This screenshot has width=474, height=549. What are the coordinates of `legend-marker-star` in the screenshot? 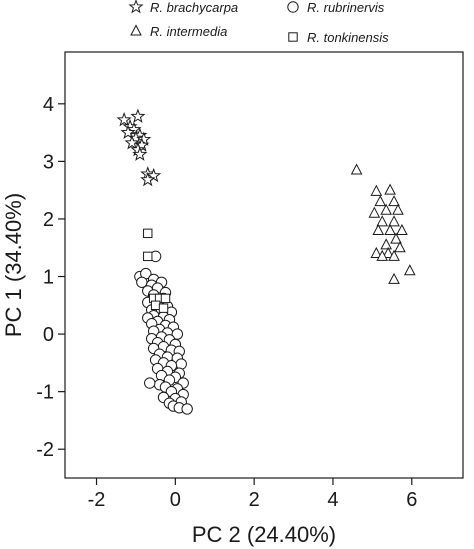 It's located at (136, 7).